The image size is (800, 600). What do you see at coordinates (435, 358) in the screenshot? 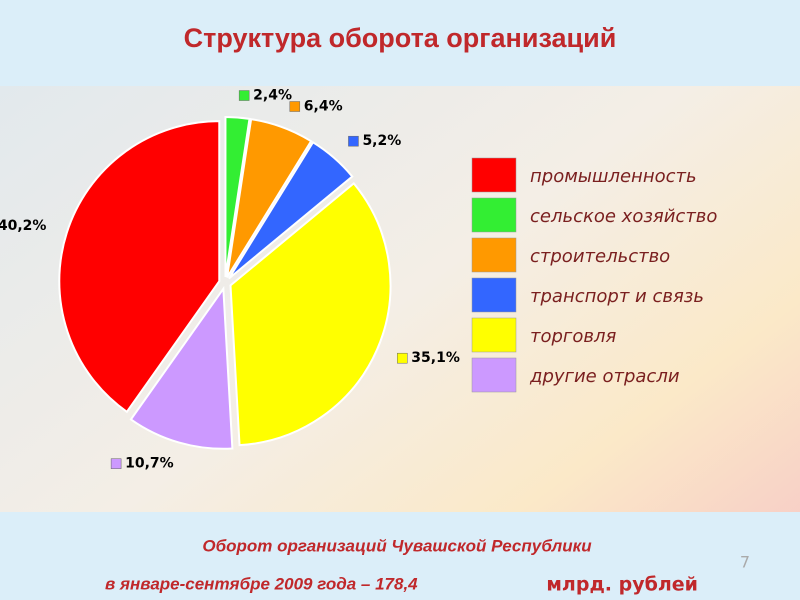
I see `value-label: 35,1%` at bounding box center [435, 358].